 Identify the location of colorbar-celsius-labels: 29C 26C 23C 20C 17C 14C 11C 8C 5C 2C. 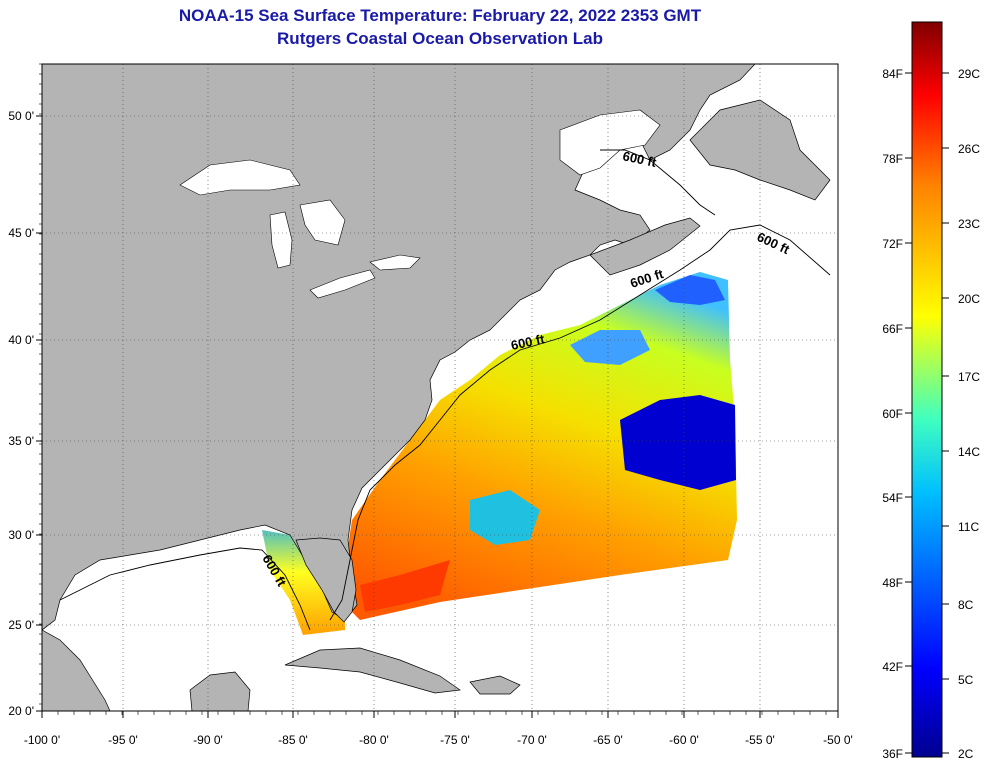
(961, 414).